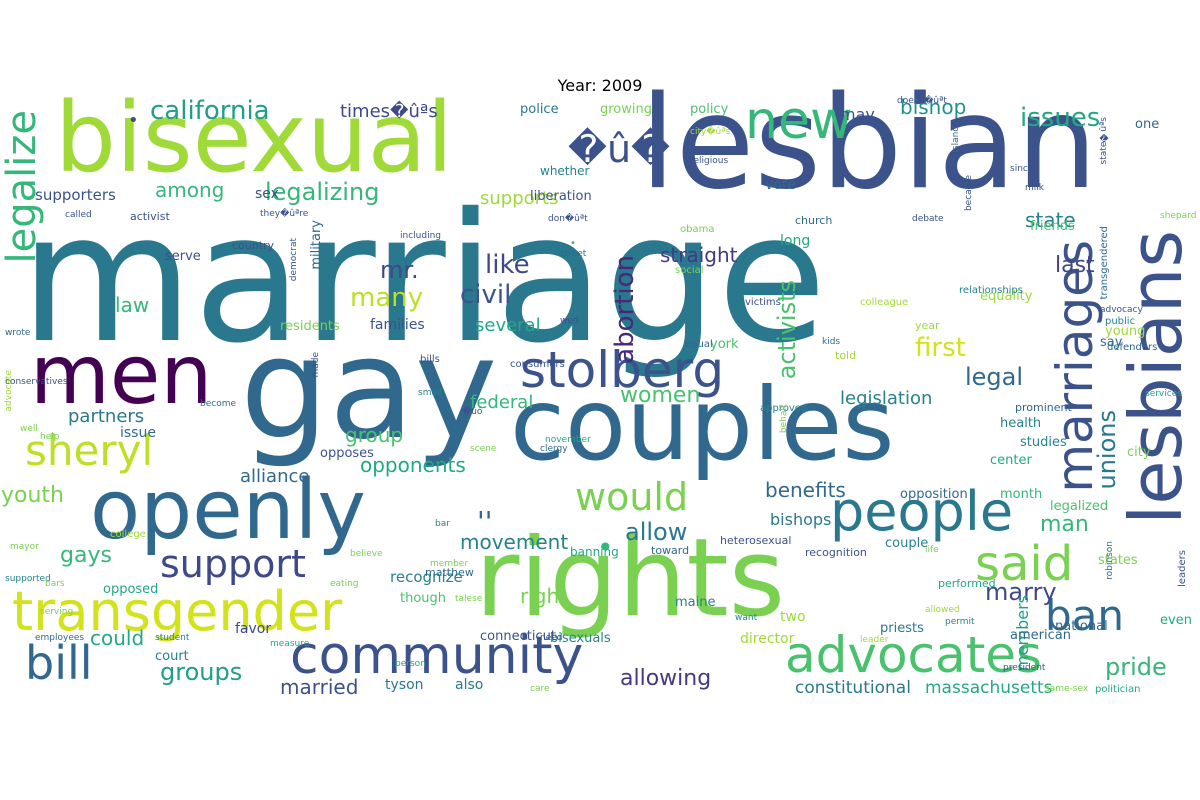 The height and width of the screenshot is (800, 1200). What do you see at coordinates (689, 270) in the screenshot?
I see `word-social: social` at bounding box center [689, 270].